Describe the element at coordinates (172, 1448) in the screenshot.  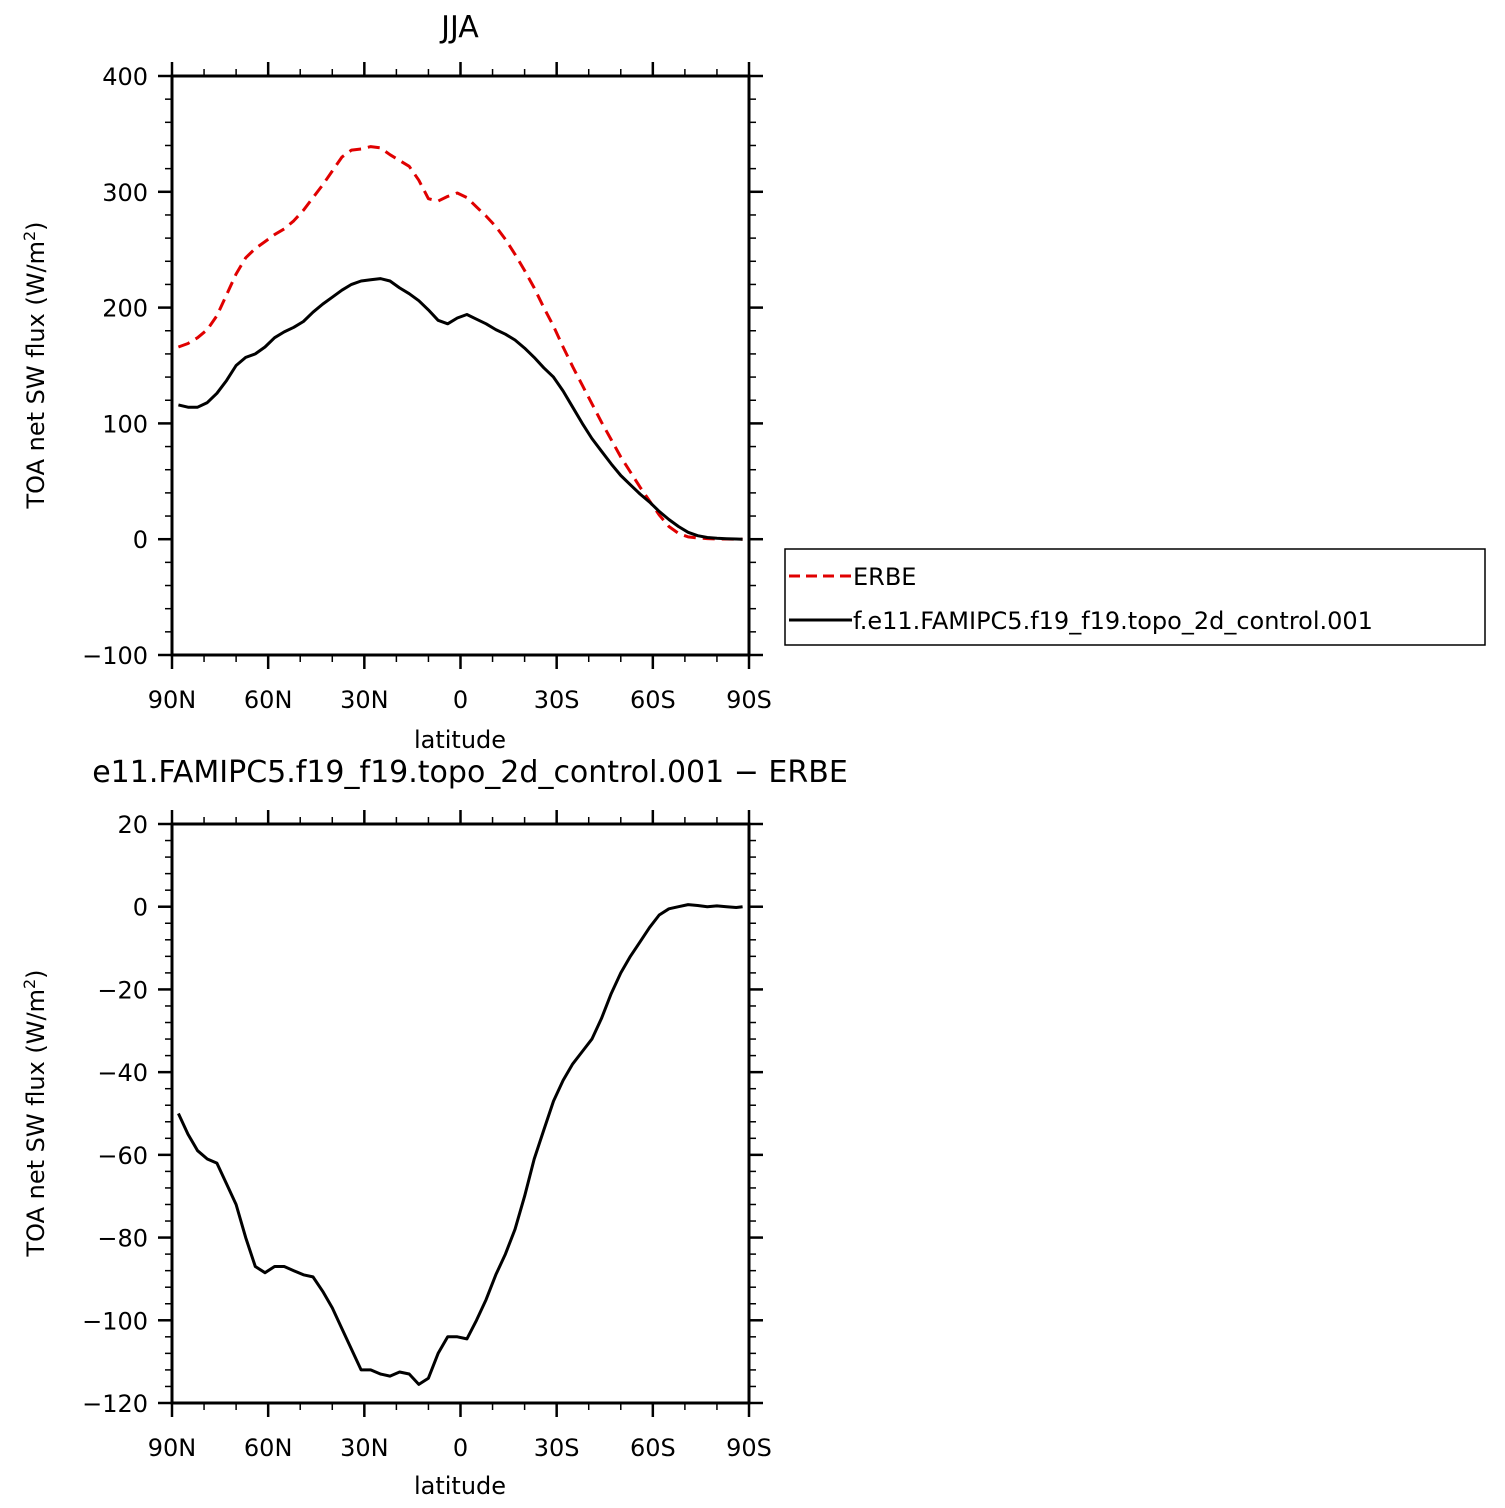
I see `bottom-x-tick-label: 90N` at that location.